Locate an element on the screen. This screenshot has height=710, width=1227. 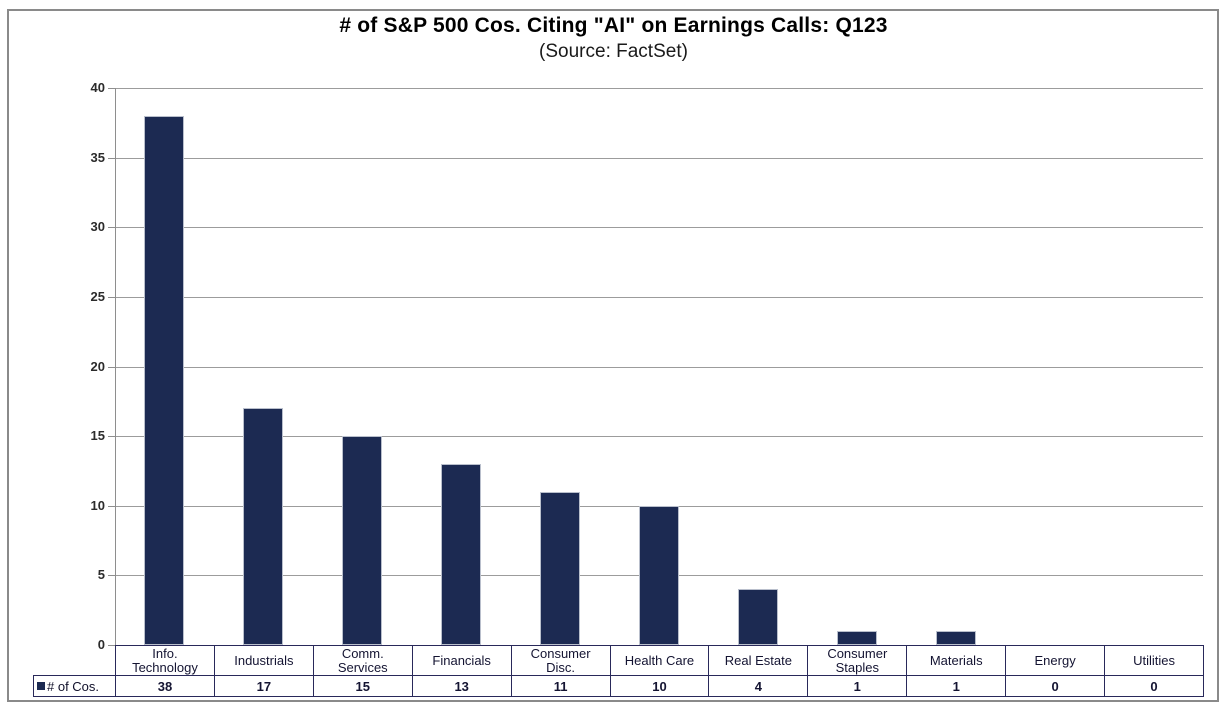
bar-consumer-disc is located at coordinates (560, 568).